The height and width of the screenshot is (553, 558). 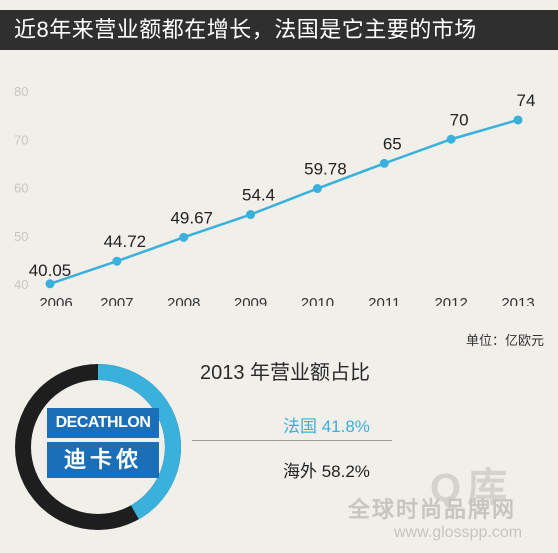 I want to click on x-tick-label: 2013, so click(x=517, y=300).